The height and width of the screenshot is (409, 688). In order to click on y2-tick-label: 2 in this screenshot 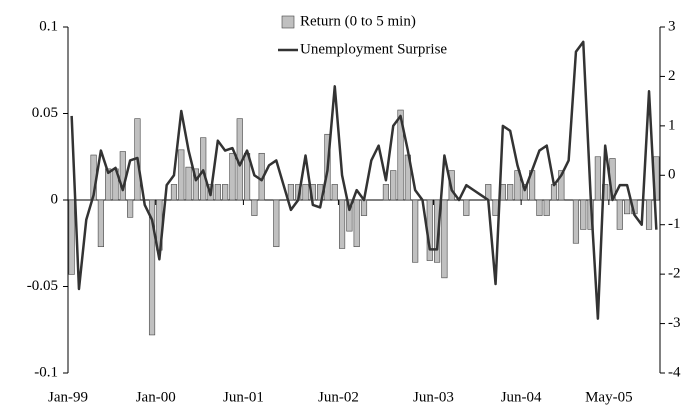, I will do `click(672, 76)`.